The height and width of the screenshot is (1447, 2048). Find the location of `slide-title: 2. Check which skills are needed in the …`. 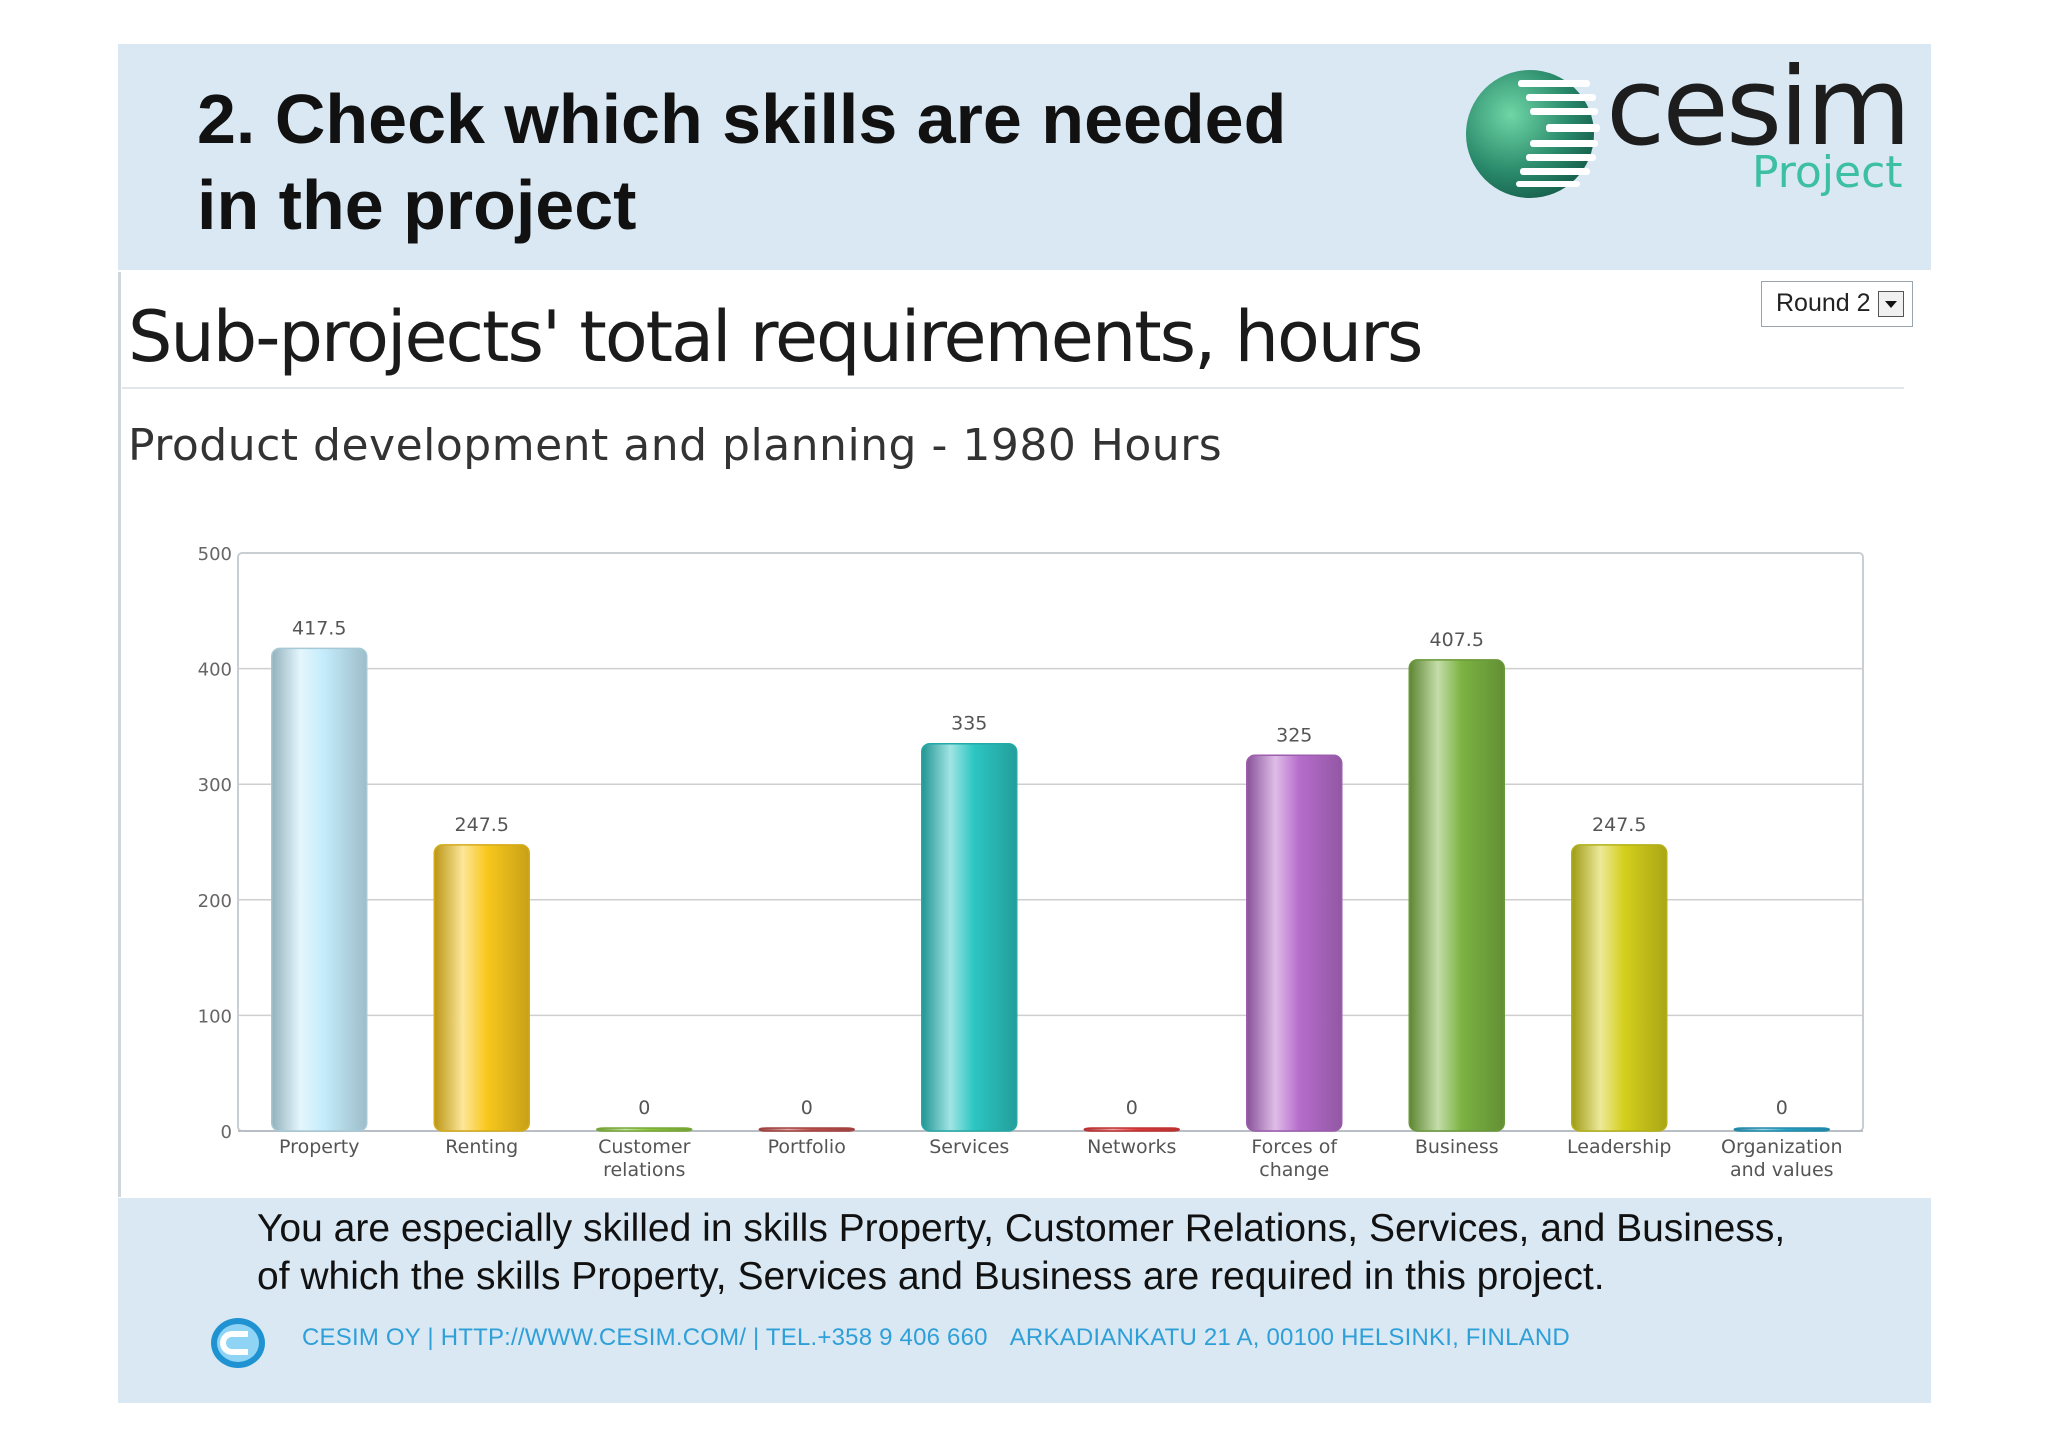

slide-title: 2. Check which skills are needed in the … is located at coordinates (797, 162).